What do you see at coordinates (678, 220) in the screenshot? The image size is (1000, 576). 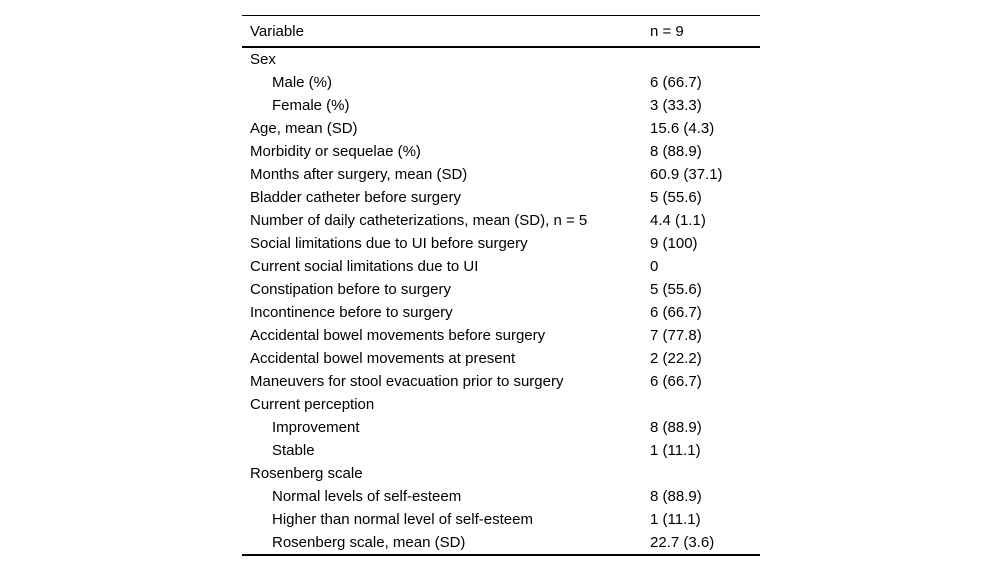 I see `row-value: 4.4 (1.1)` at bounding box center [678, 220].